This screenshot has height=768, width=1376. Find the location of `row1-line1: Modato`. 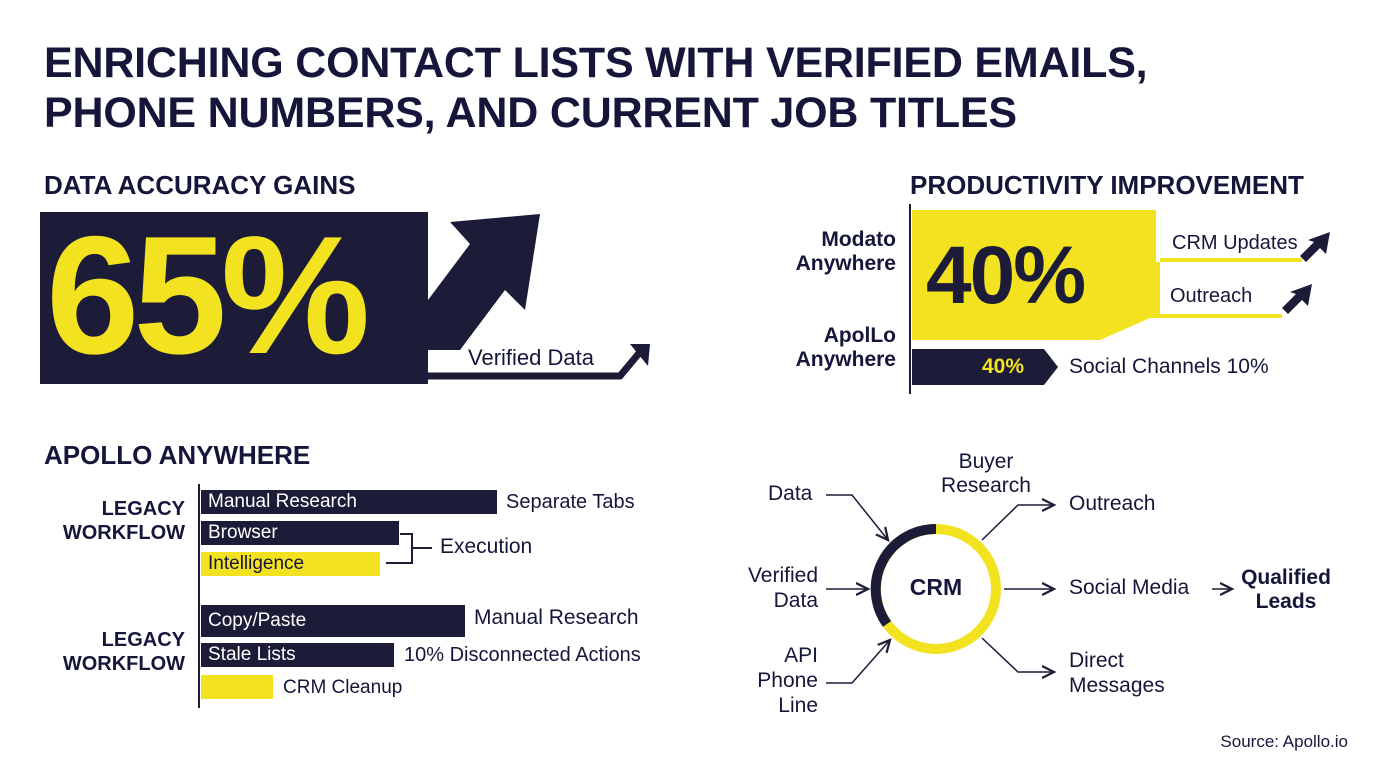

row1-line1: Modato is located at coordinates (858, 239).